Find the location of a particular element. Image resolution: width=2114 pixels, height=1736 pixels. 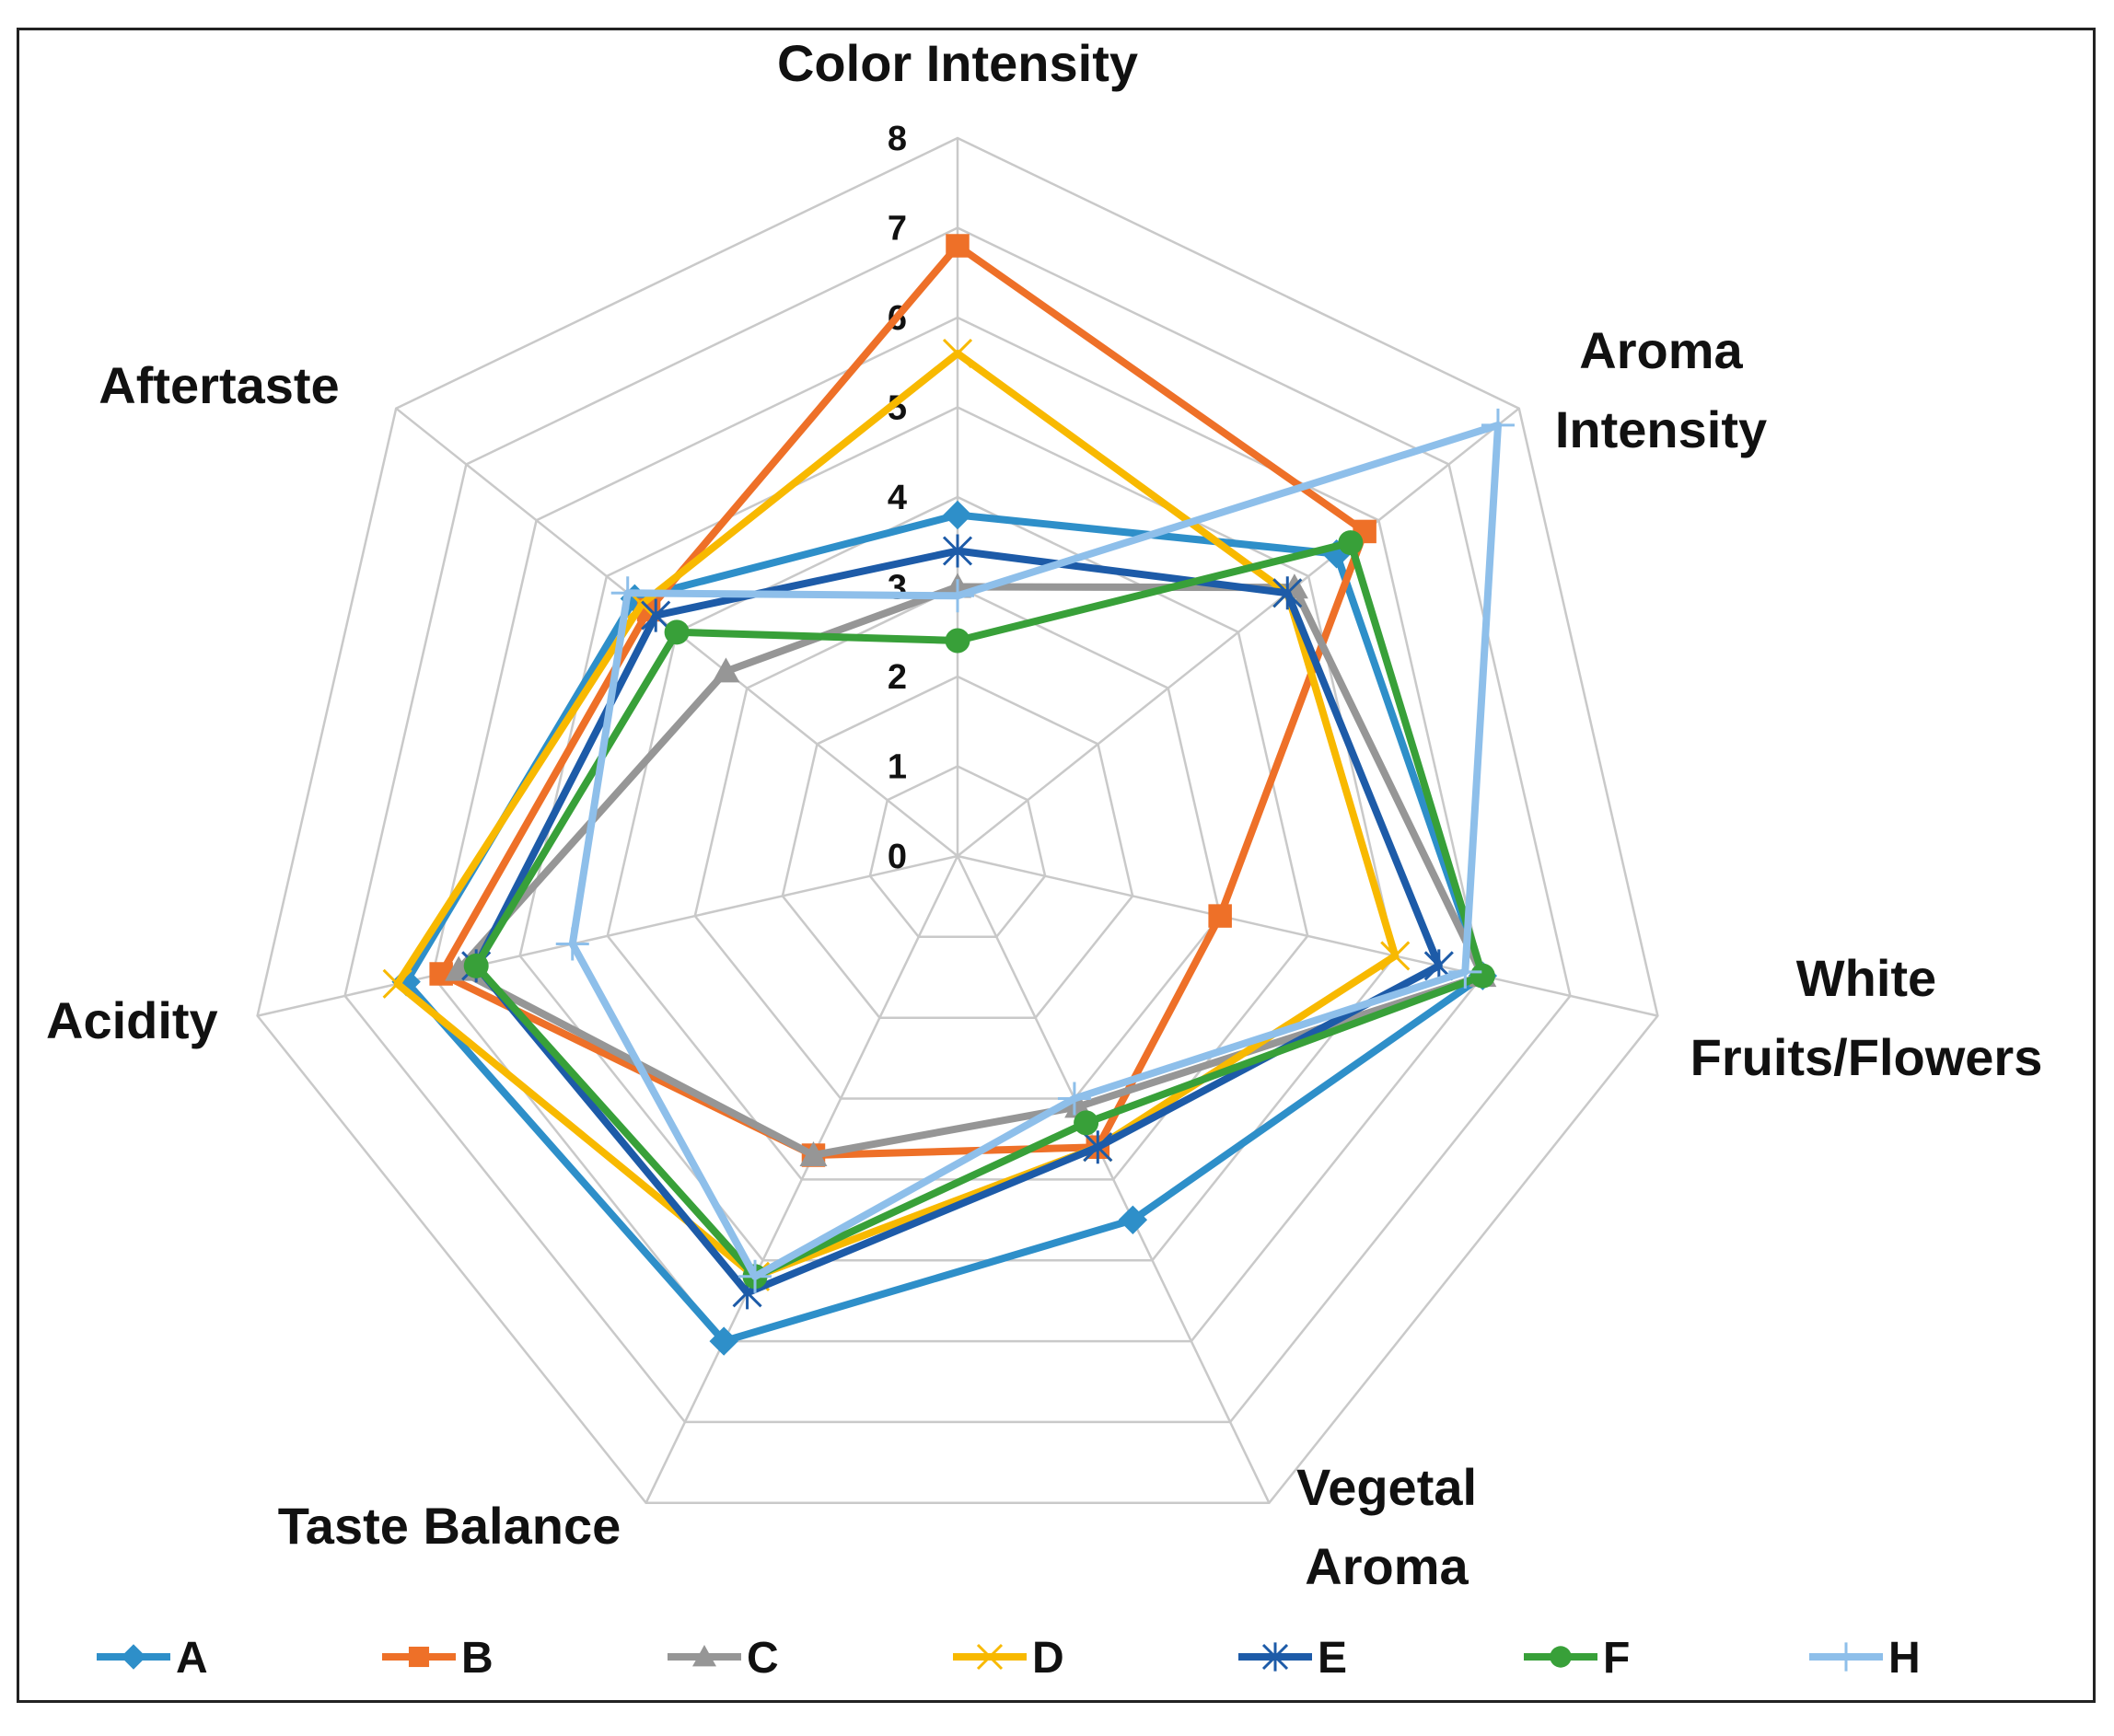

legend-item-B: B is located at coordinates (438, 1658).